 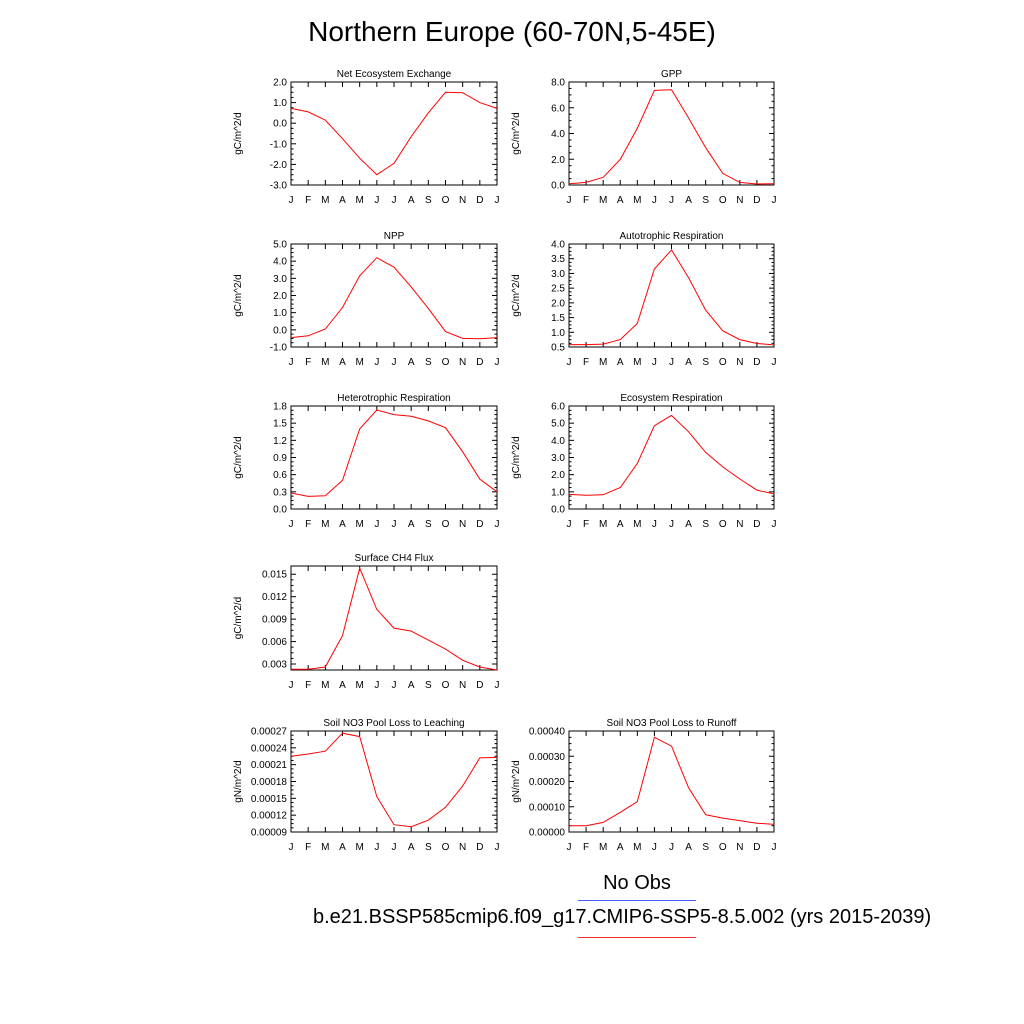 What do you see at coordinates (558, 348) in the screenshot?
I see `y-tick-label: 0.5` at bounding box center [558, 348].